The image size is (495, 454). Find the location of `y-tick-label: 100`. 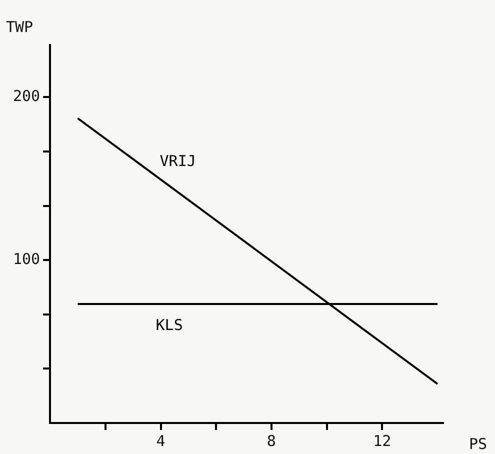

y-tick-label: 100 is located at coordinates (26, 259).